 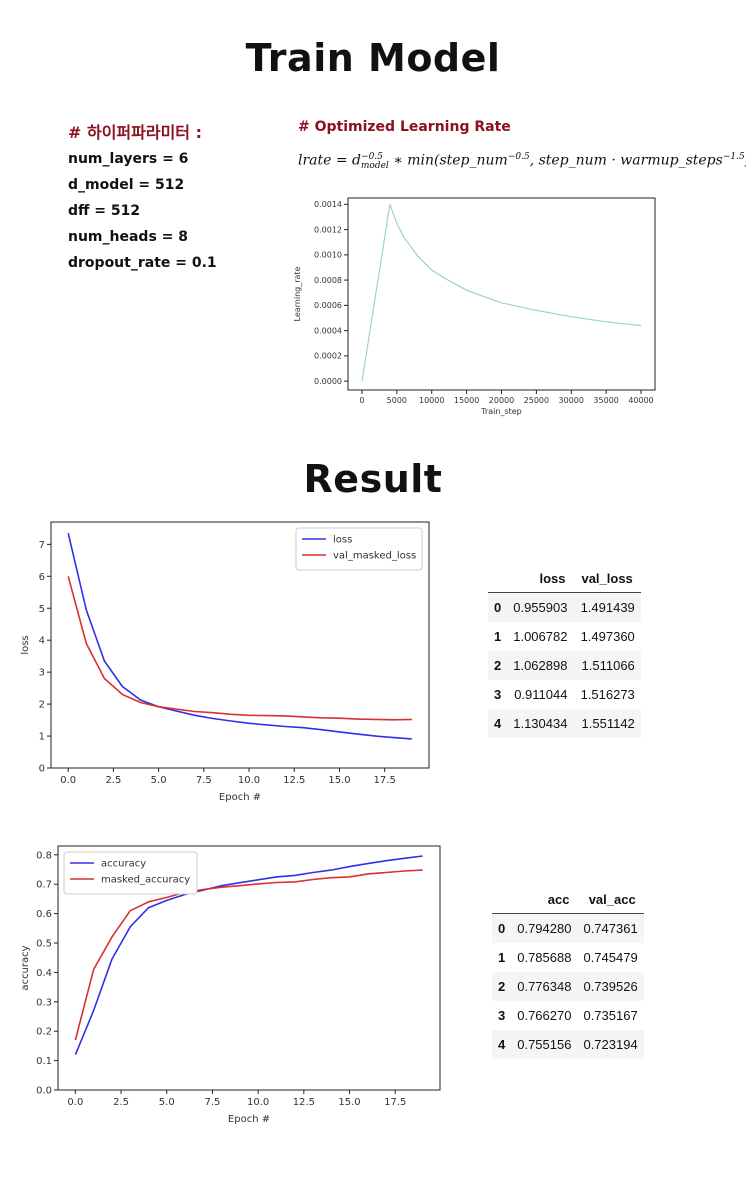 What do you see at coordinates (328, 204) in the screenshot?
I see `y-tick-label: 0.0014` at bounding box center [328, 204].